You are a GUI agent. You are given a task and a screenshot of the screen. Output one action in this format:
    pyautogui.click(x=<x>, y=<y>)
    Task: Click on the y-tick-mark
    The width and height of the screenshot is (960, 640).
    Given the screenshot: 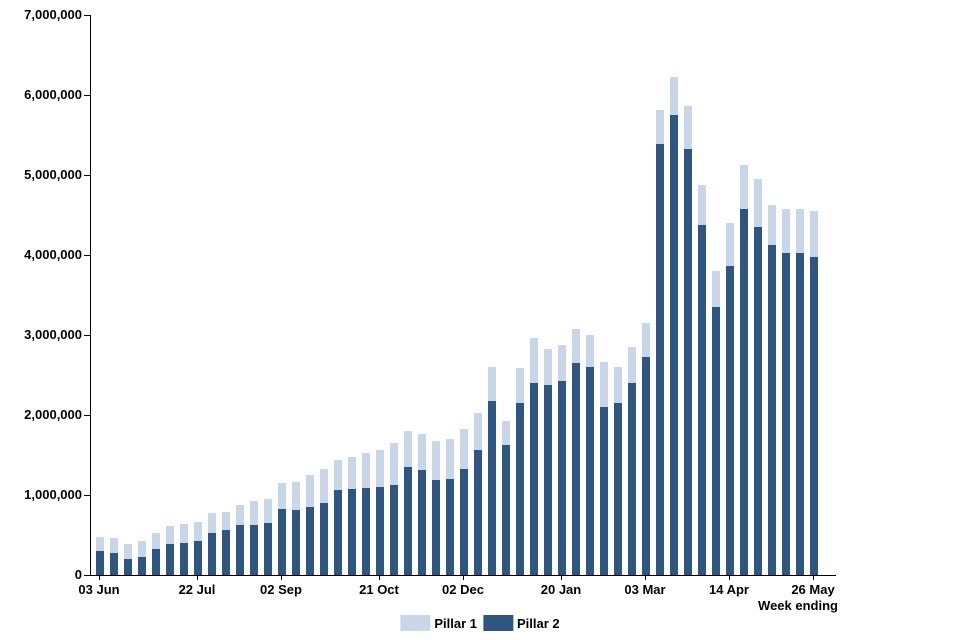 What is the action you would take?
    pyautogui.click(x=87, y=415)
    